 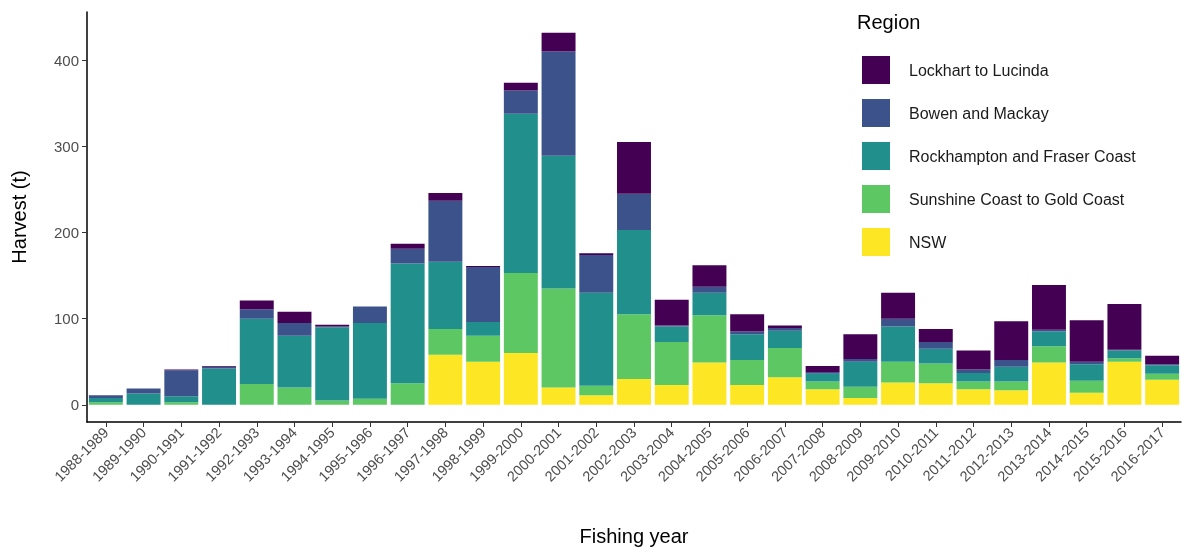 I want to click on legend-label: Lockhart to Lucinda, so click(x=979, y=70).